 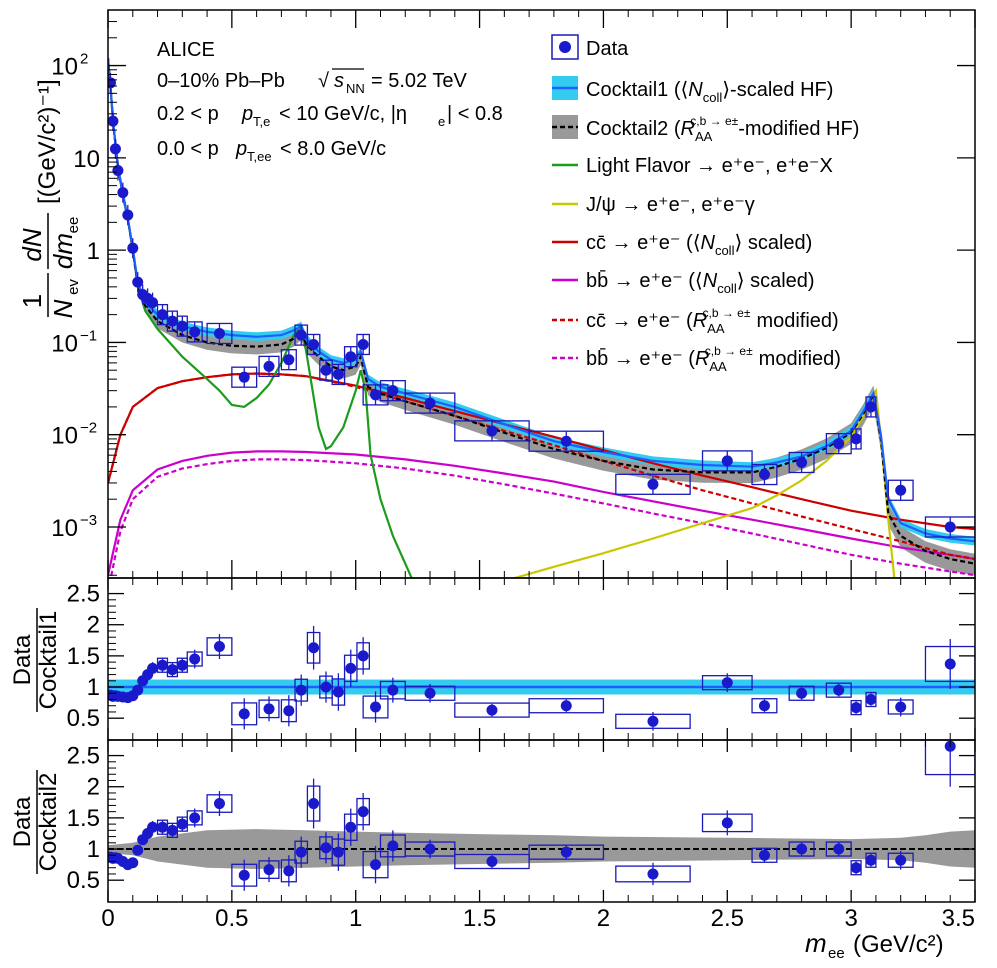 I want to click on r2-ytick-label: 0.5, so click(x=83, y=880).